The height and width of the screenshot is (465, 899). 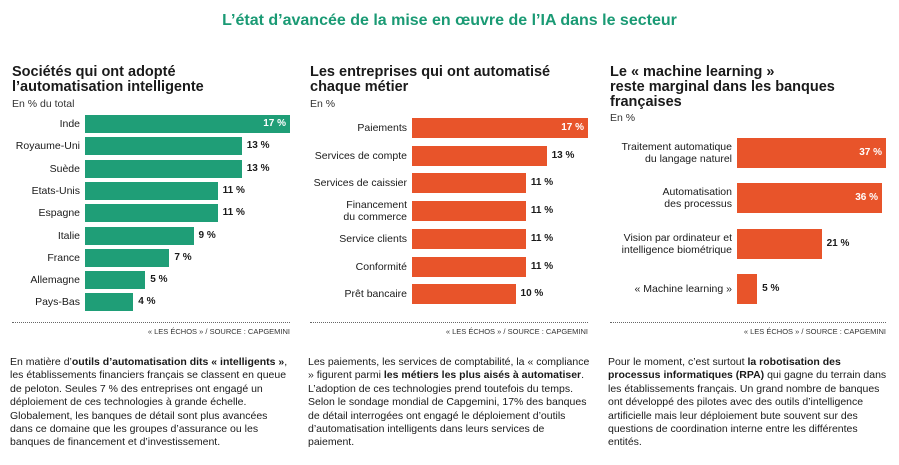 I want to click on value-label: 36 %, so click(x=866, y=198).